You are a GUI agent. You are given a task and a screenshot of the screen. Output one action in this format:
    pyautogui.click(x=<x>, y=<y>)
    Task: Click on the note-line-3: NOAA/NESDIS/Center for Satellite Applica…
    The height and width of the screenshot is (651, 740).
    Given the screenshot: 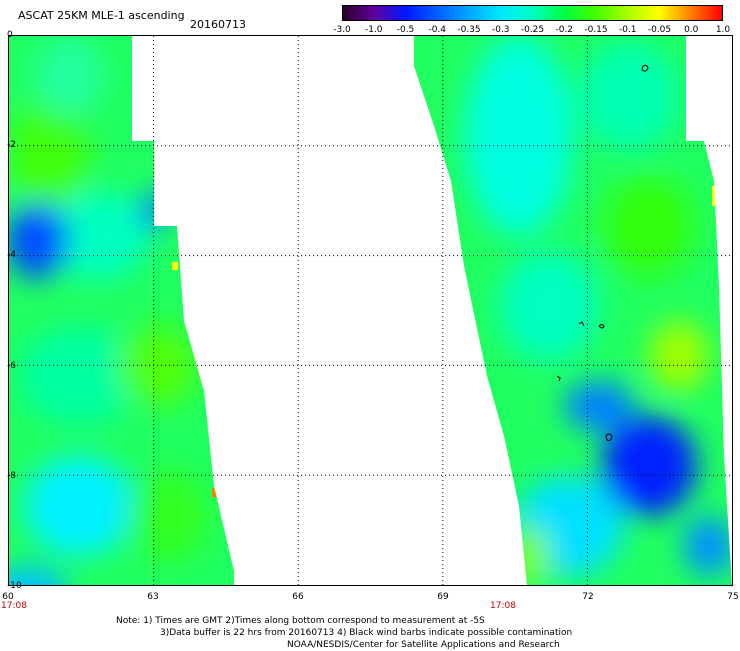 What is the action you would take?
    pyautogui.click(x=423, y=645)
    